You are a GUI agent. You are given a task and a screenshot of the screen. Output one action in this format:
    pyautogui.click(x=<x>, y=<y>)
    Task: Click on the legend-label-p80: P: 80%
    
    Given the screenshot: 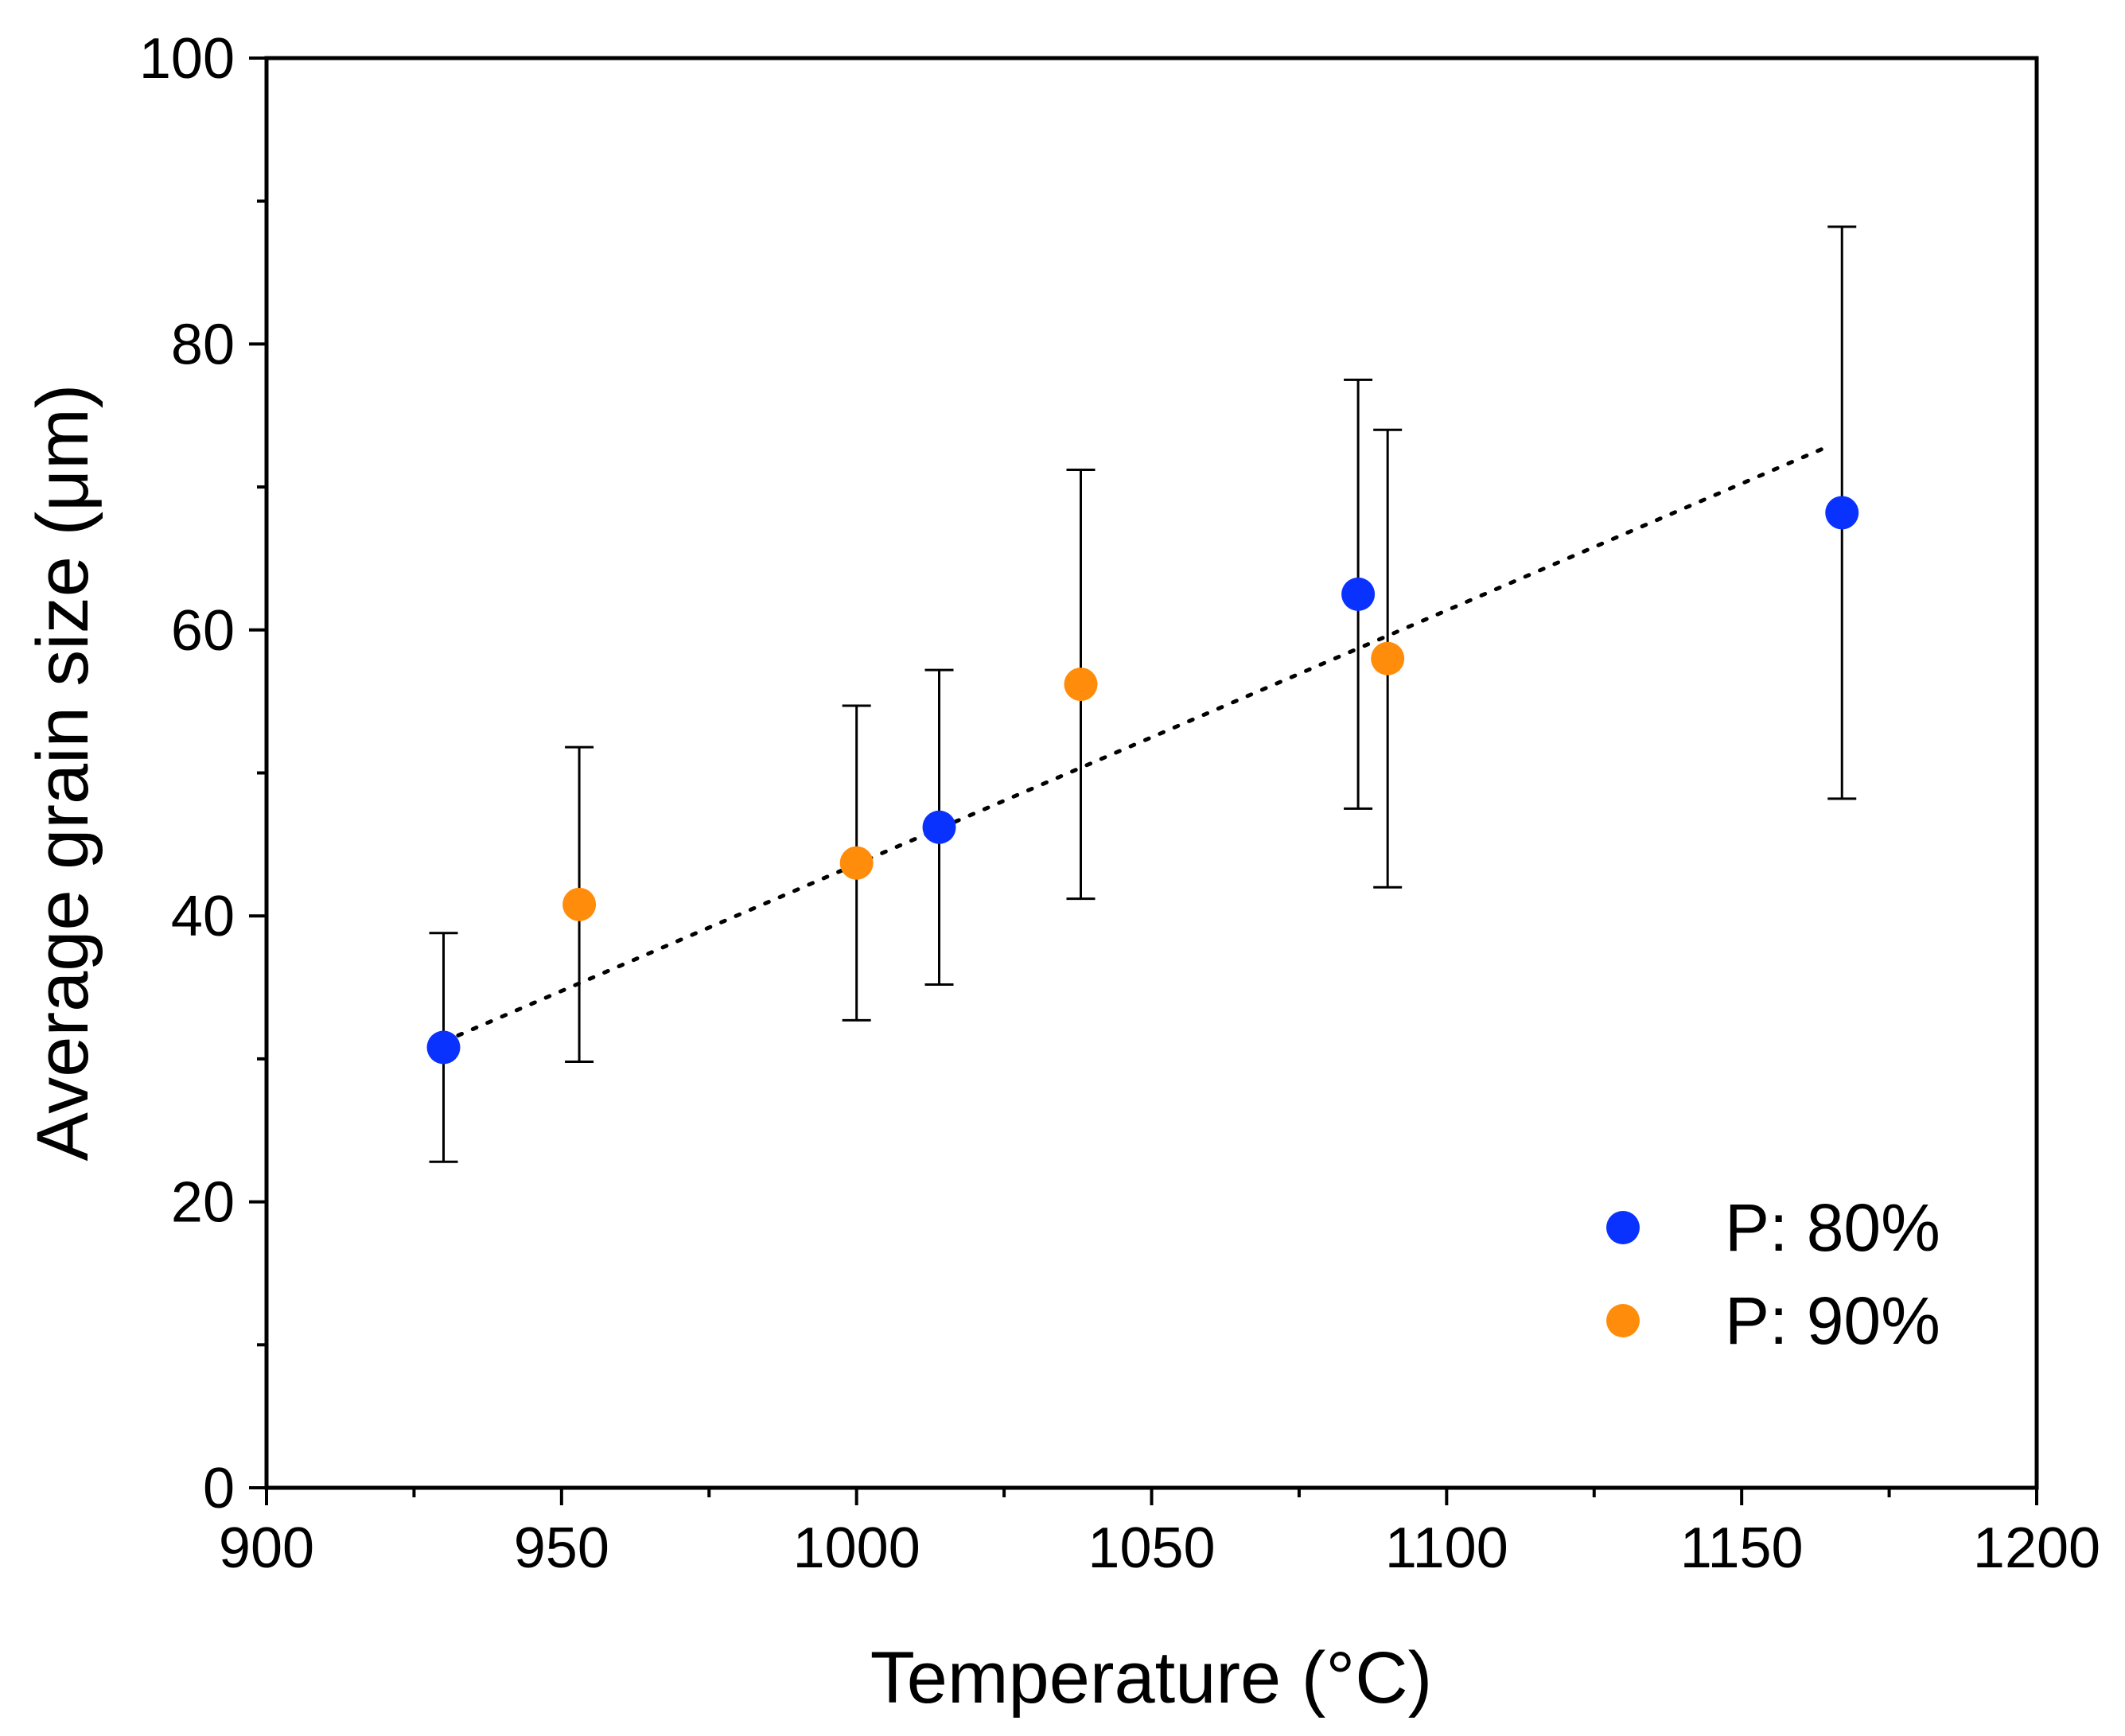 What is the action you would take?
    pyautogui.click(x=1833, y=1227)
    